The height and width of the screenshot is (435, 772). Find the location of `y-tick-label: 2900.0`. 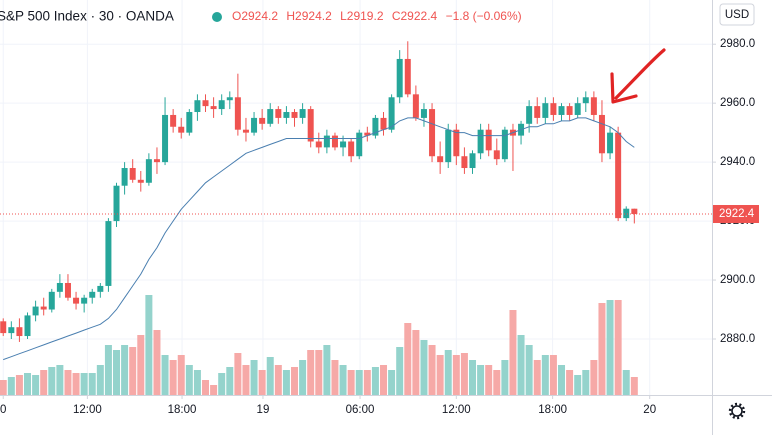

y-tick-label: 2900.0 is located at coordinates (737, 280).